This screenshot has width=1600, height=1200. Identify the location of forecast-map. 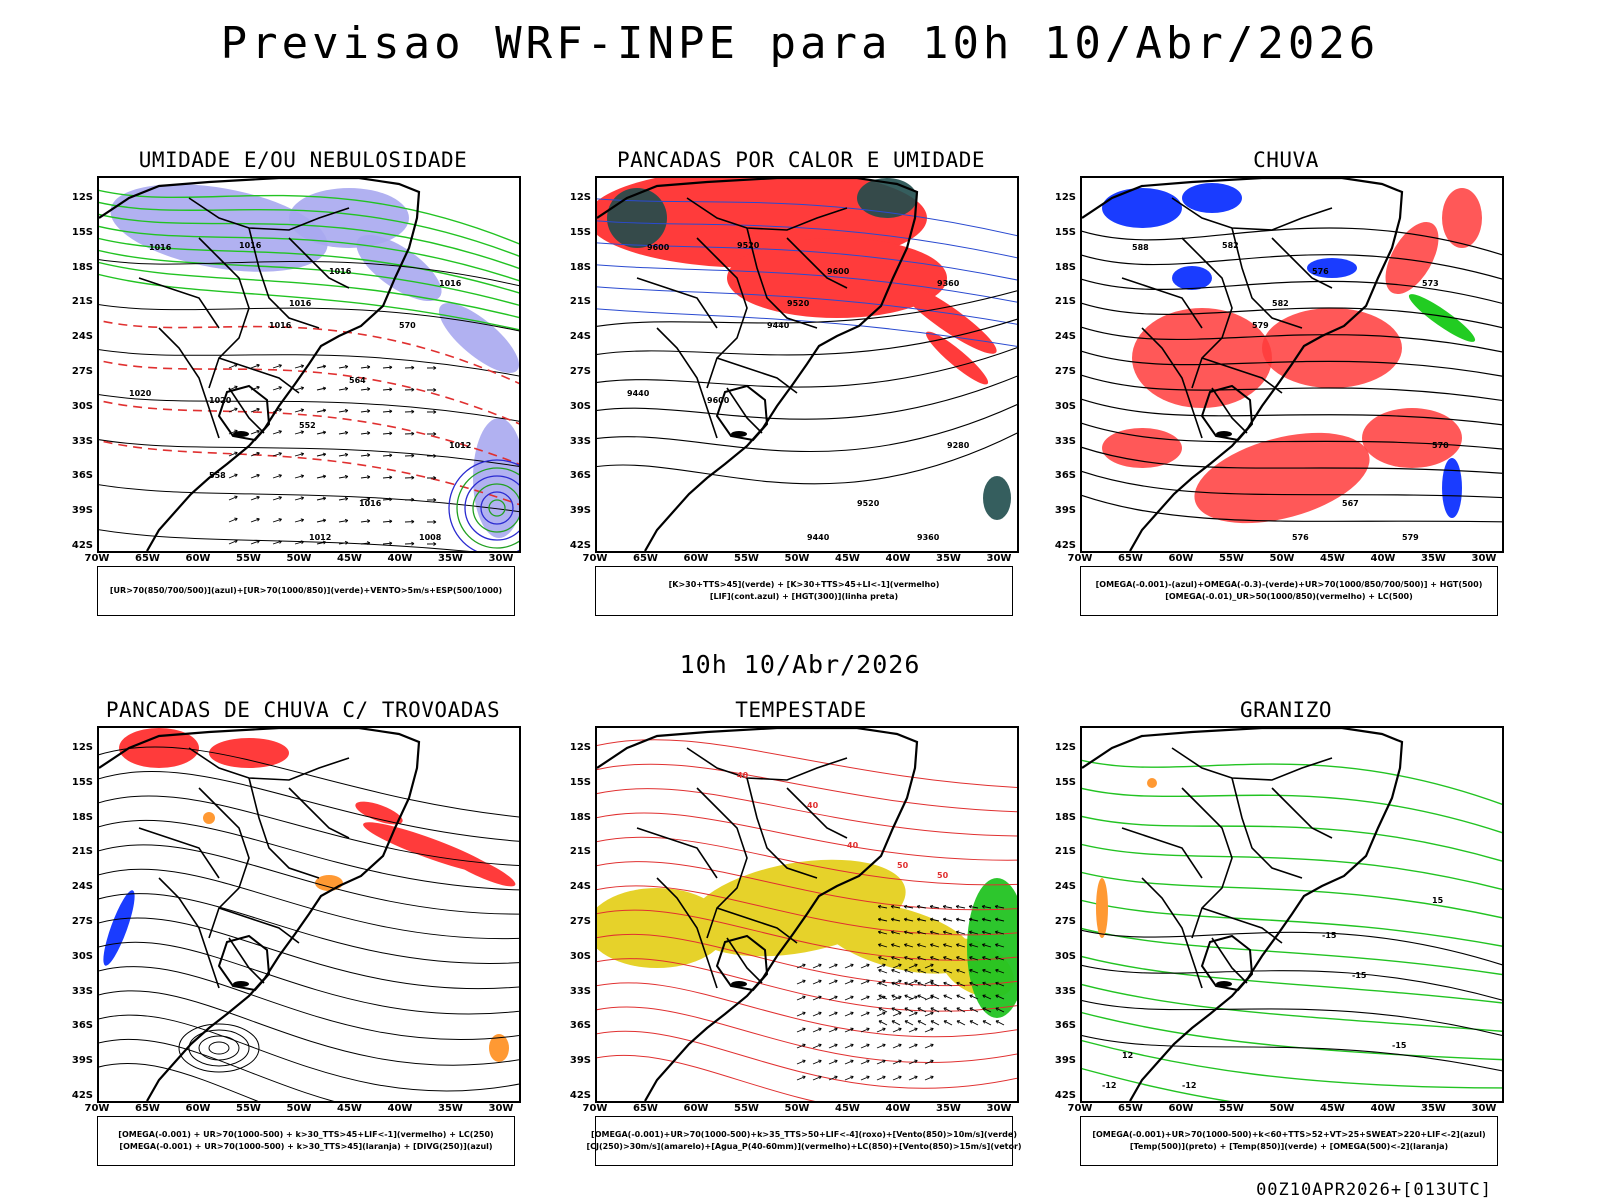
(309, 914).